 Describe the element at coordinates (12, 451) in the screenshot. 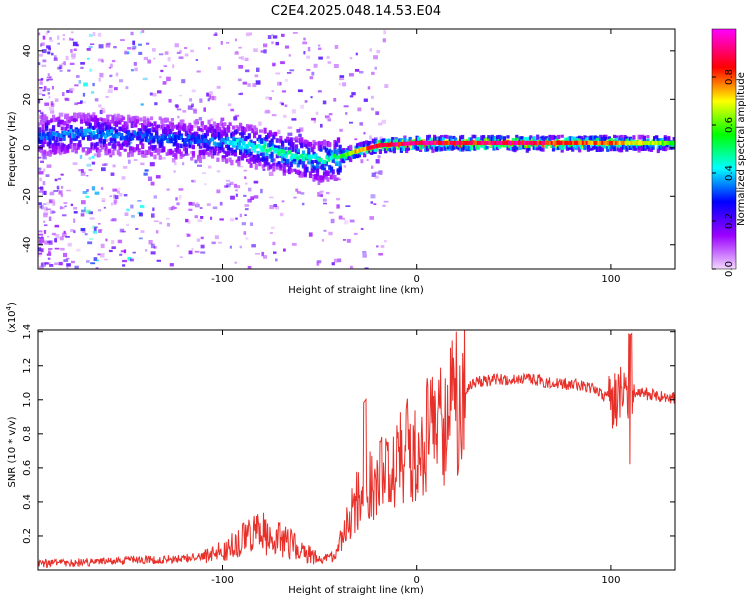

I see `snr-y-label: SNR (10 * v/v)` at that location.